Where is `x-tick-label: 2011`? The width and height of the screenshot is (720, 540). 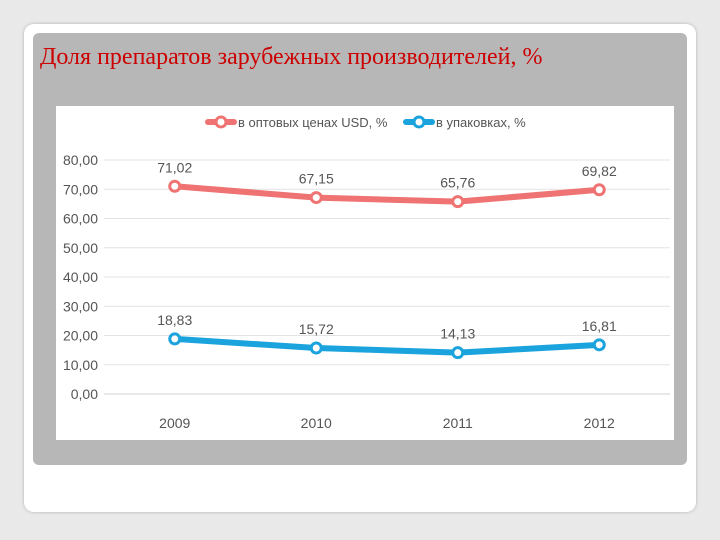 x-tick-label: 2011 is located at coordinates (458, 423).